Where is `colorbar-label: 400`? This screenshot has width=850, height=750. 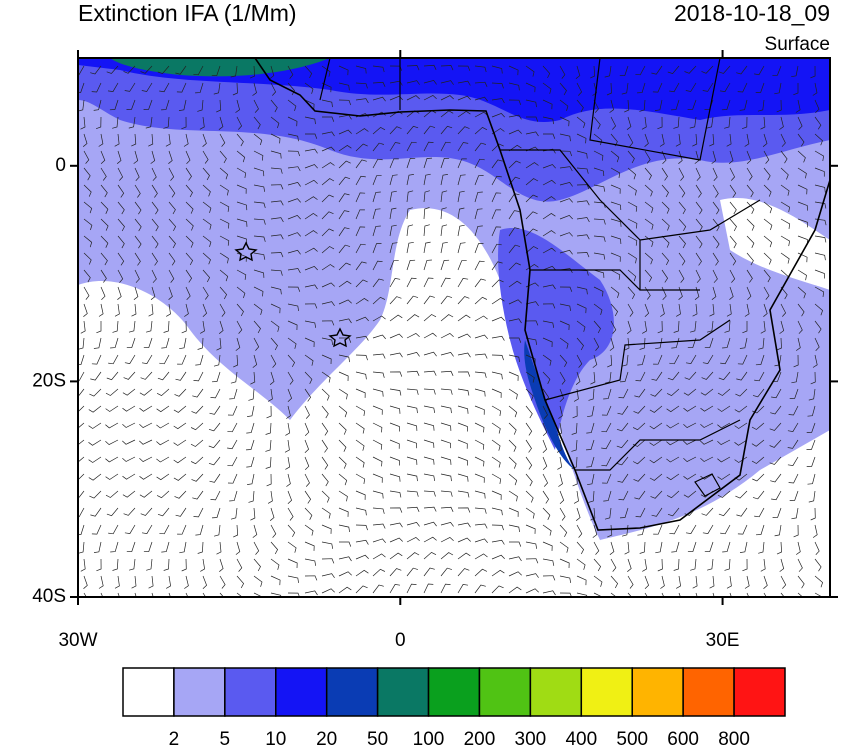 colorbar-label: 400 is located at coordinates (581, 739).